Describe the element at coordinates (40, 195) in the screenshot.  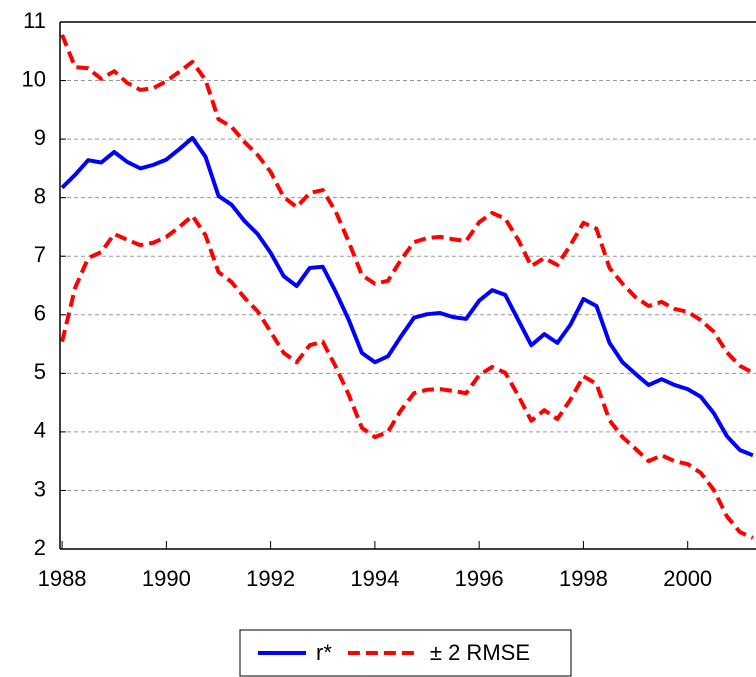
I see `y-tick-label: 8` at that location.